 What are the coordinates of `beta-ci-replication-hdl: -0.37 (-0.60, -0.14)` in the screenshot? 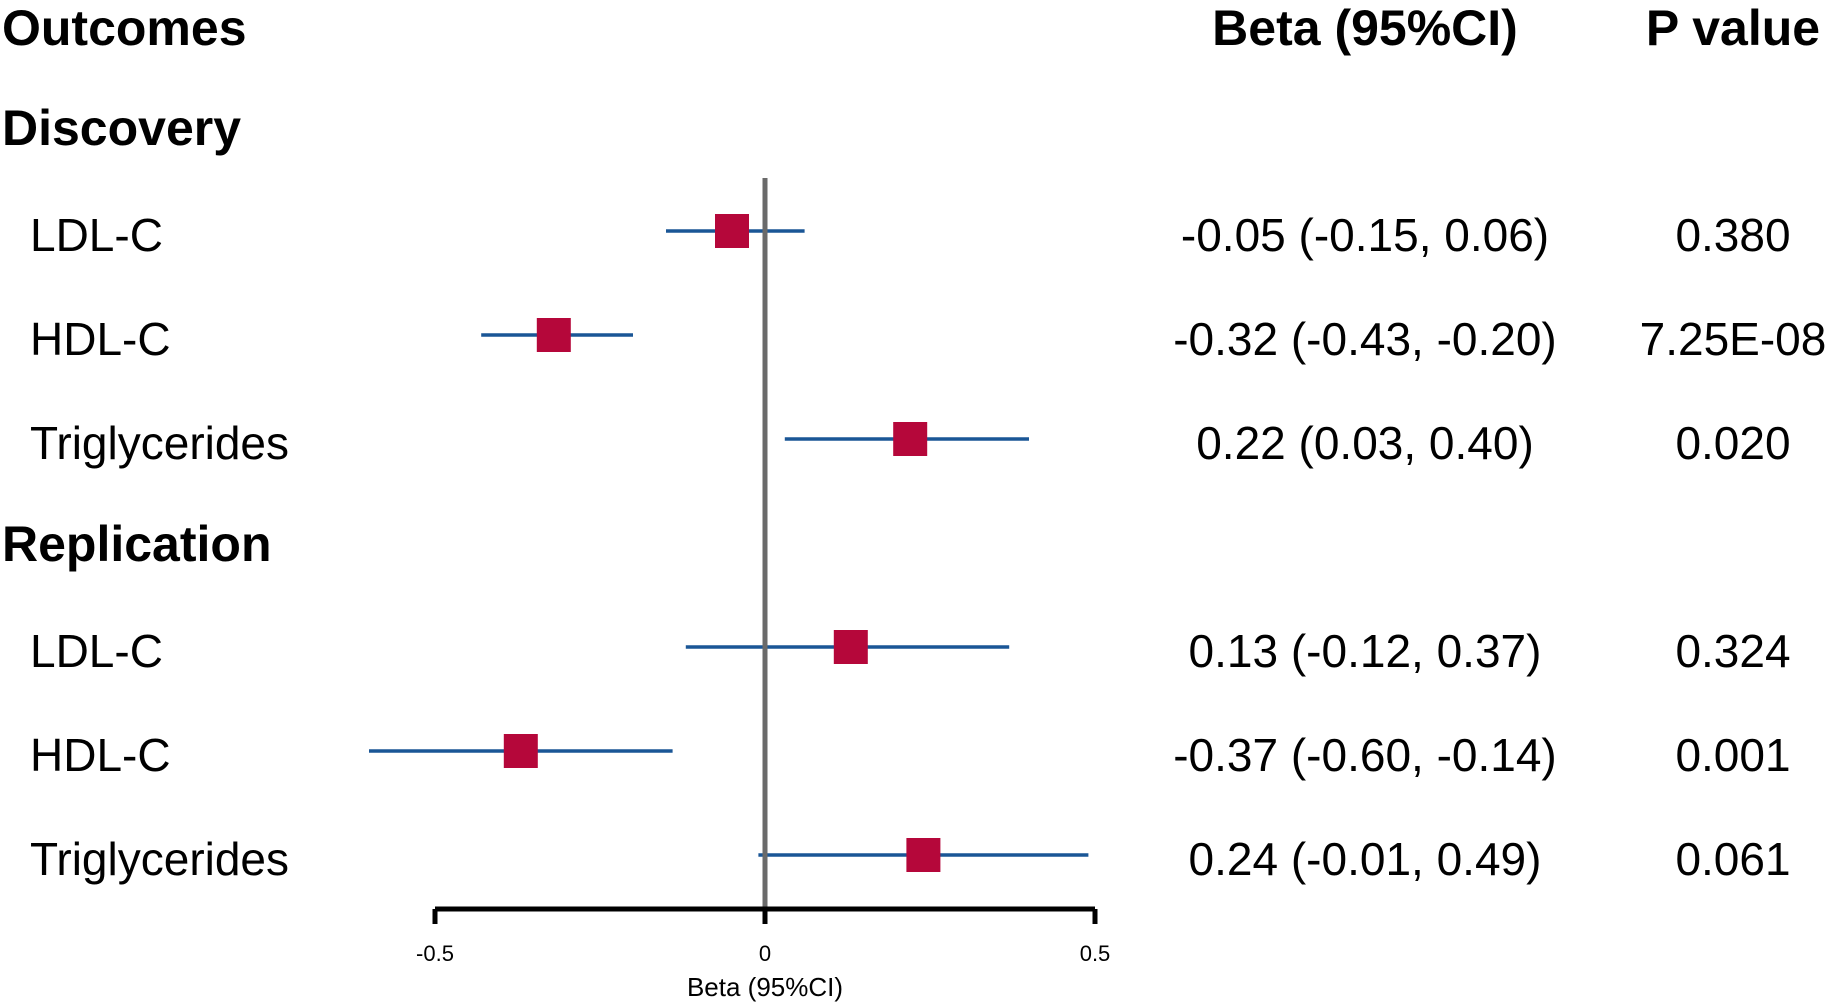 It's located at (1365, 755).